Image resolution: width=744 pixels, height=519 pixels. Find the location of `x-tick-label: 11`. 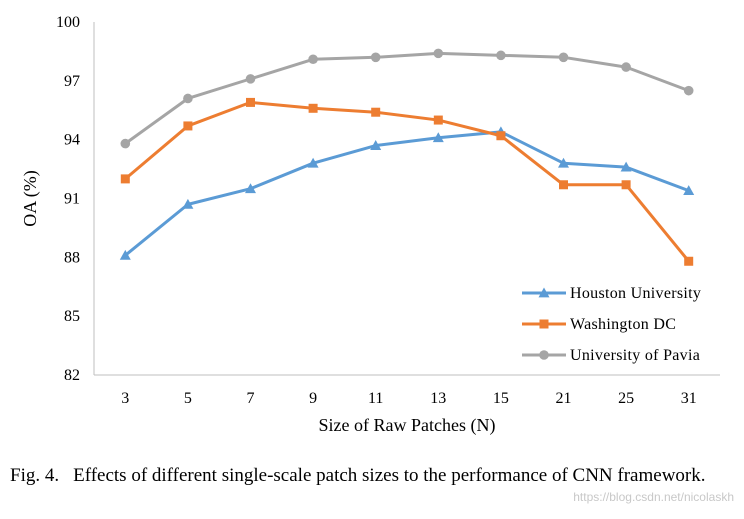

x-tick-label: 11 is located at coordinates (375, 398).